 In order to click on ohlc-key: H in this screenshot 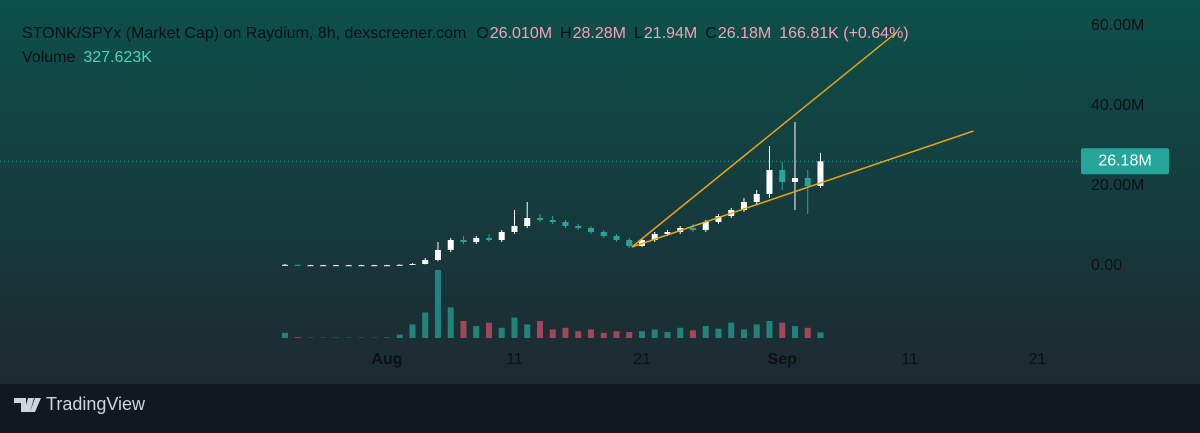, I will do `click(566, 33)`.